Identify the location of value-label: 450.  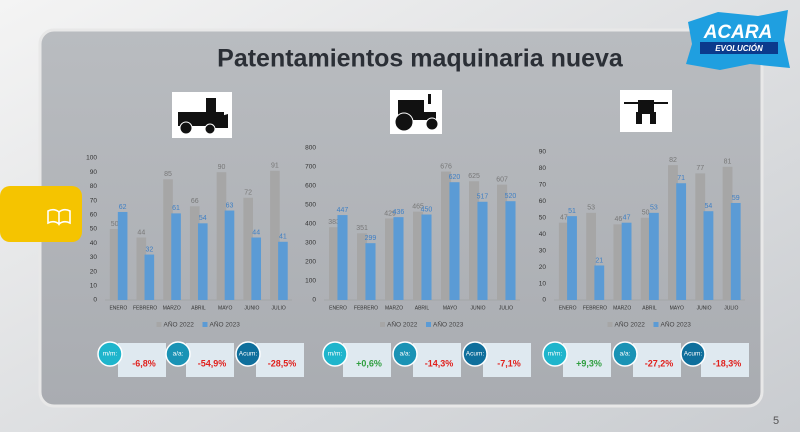
(427, 209).